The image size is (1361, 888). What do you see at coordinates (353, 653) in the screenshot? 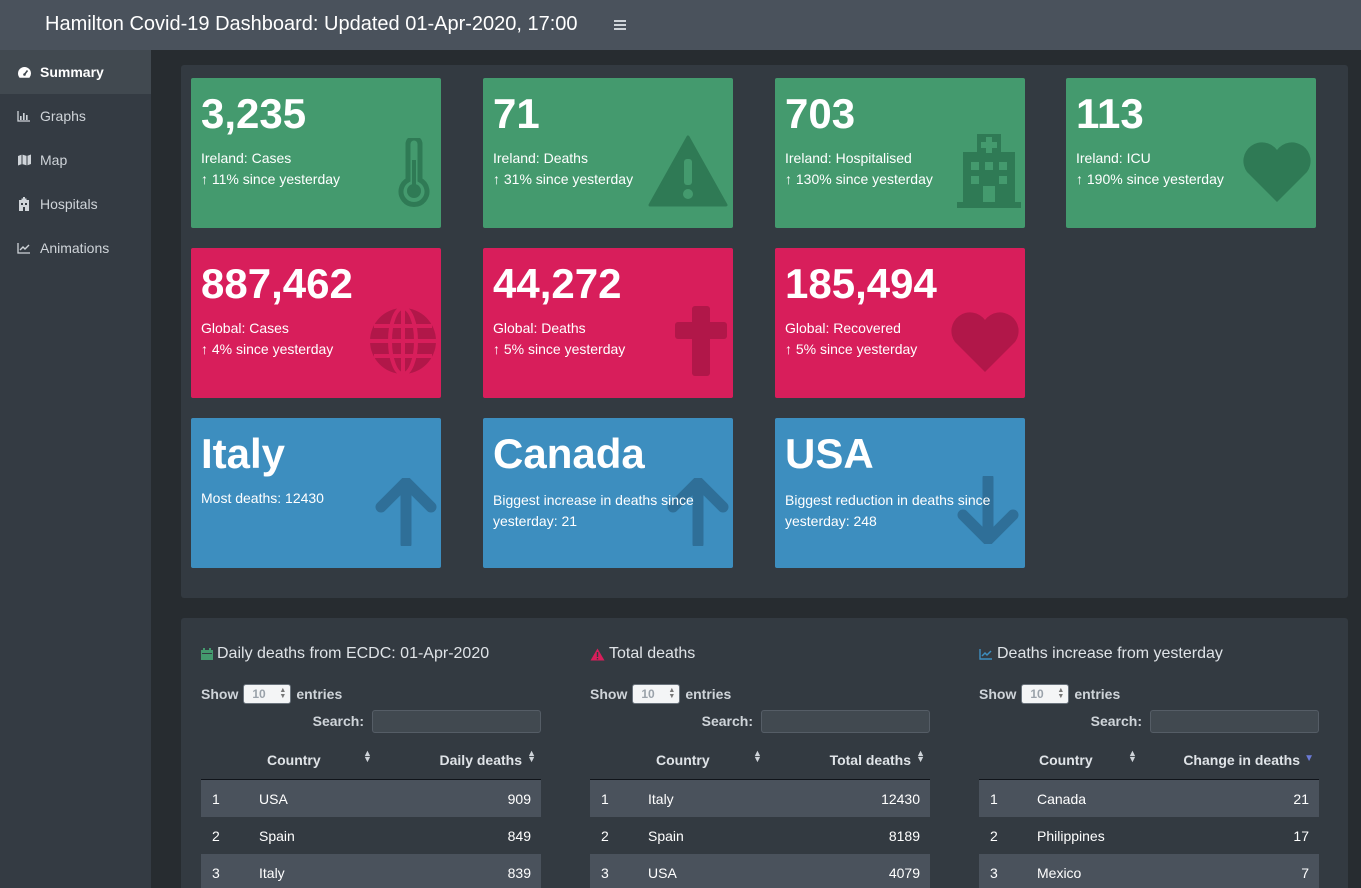
I see `table-title-text: Daily deaths from ECDC: 01-Apr-2020` at bounding box center [353, 653].